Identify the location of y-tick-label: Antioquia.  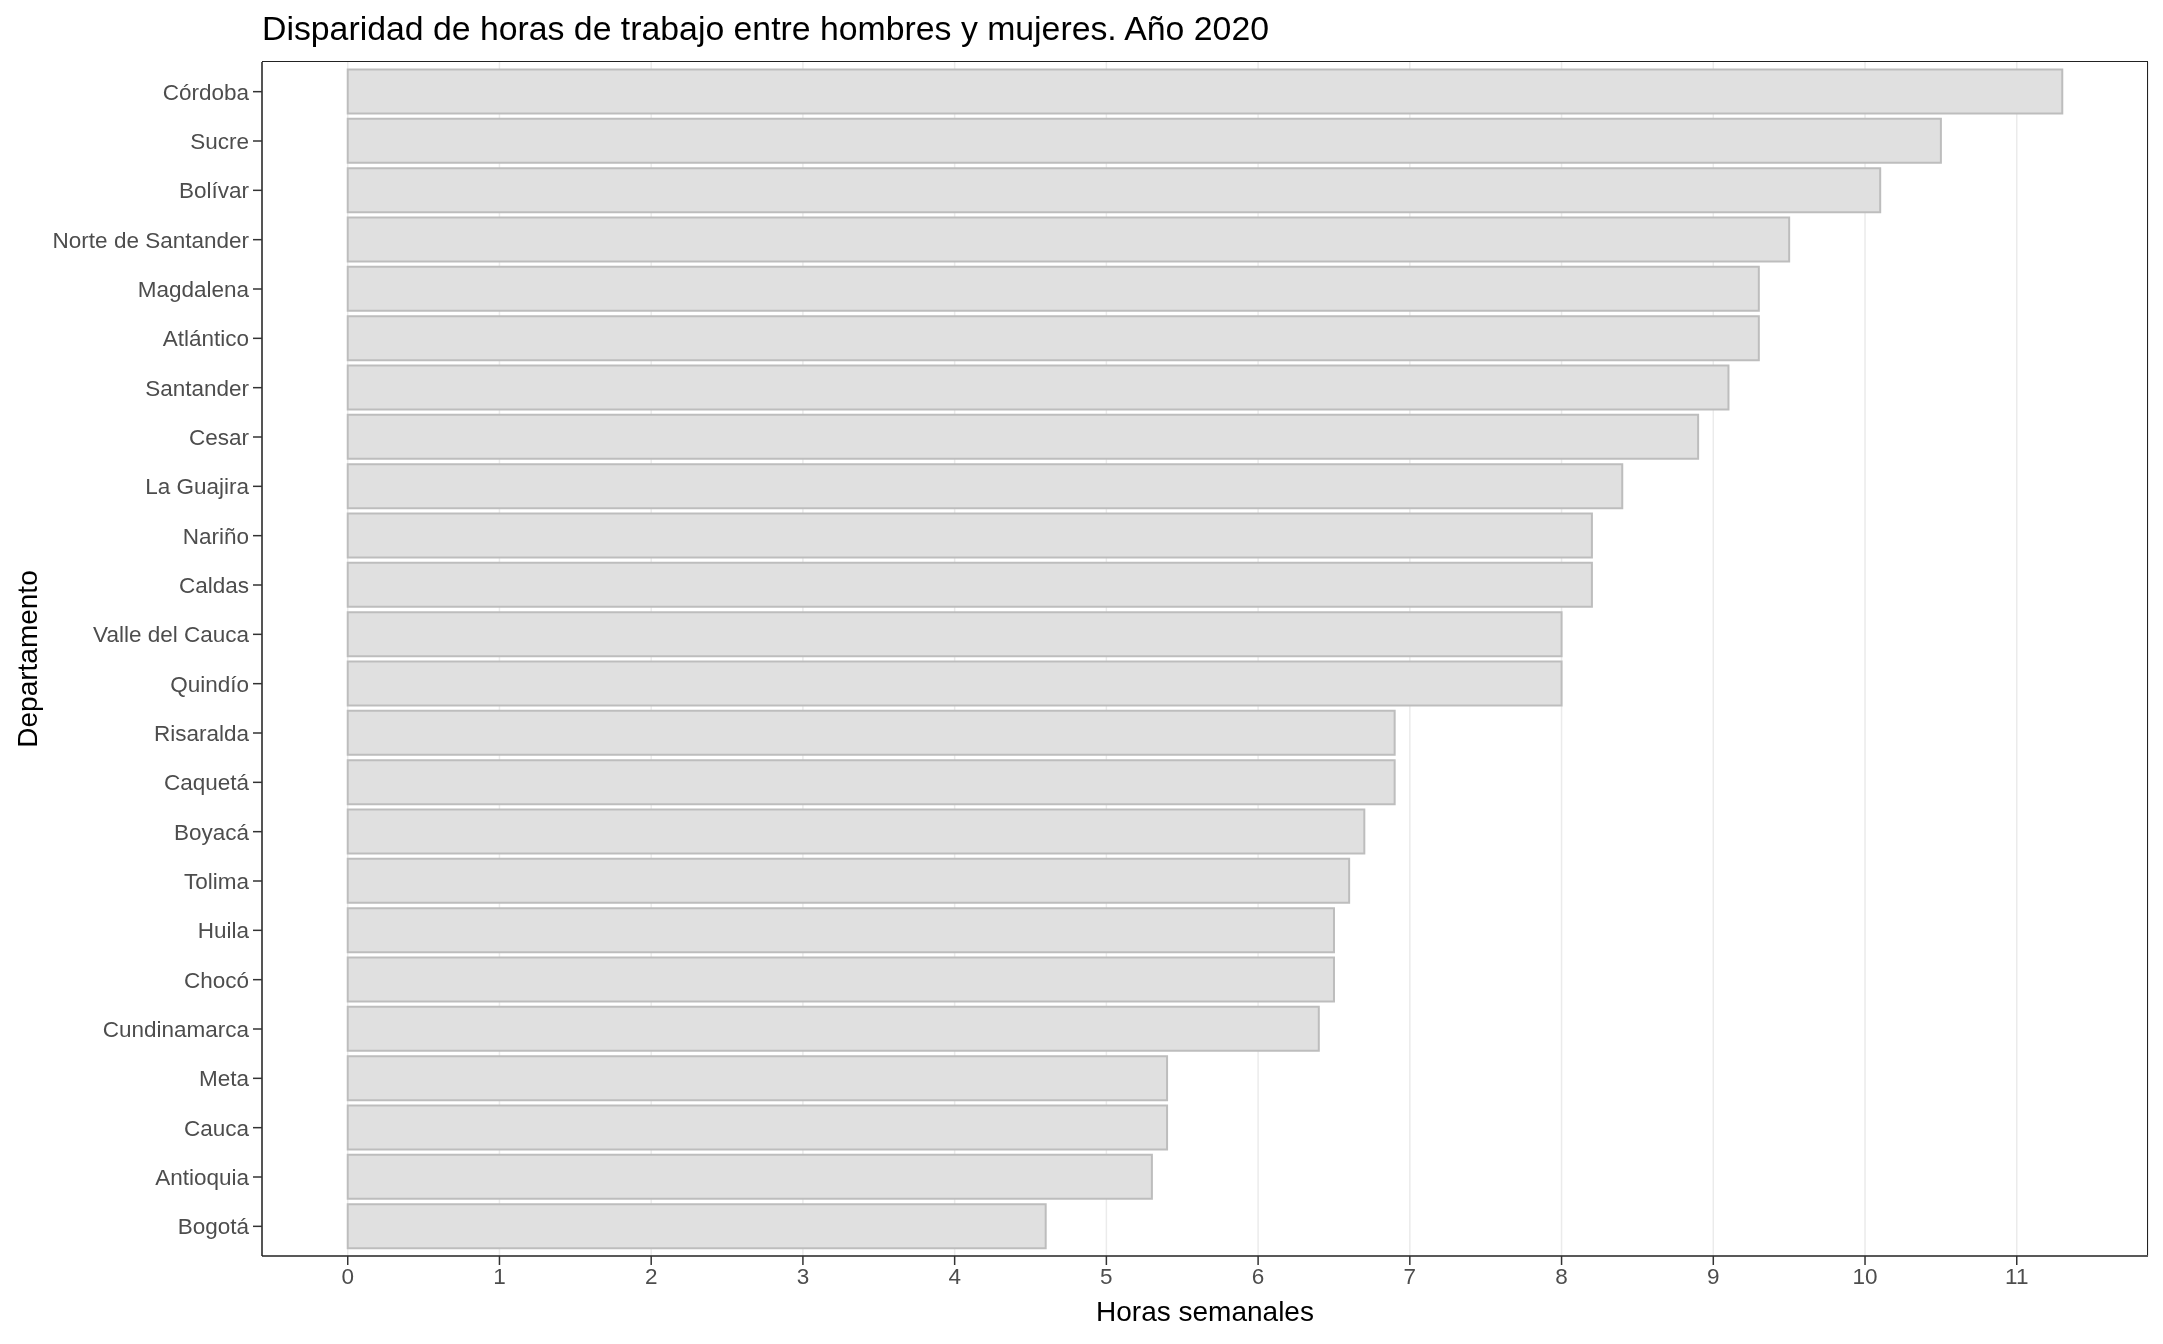
(202, 1177).